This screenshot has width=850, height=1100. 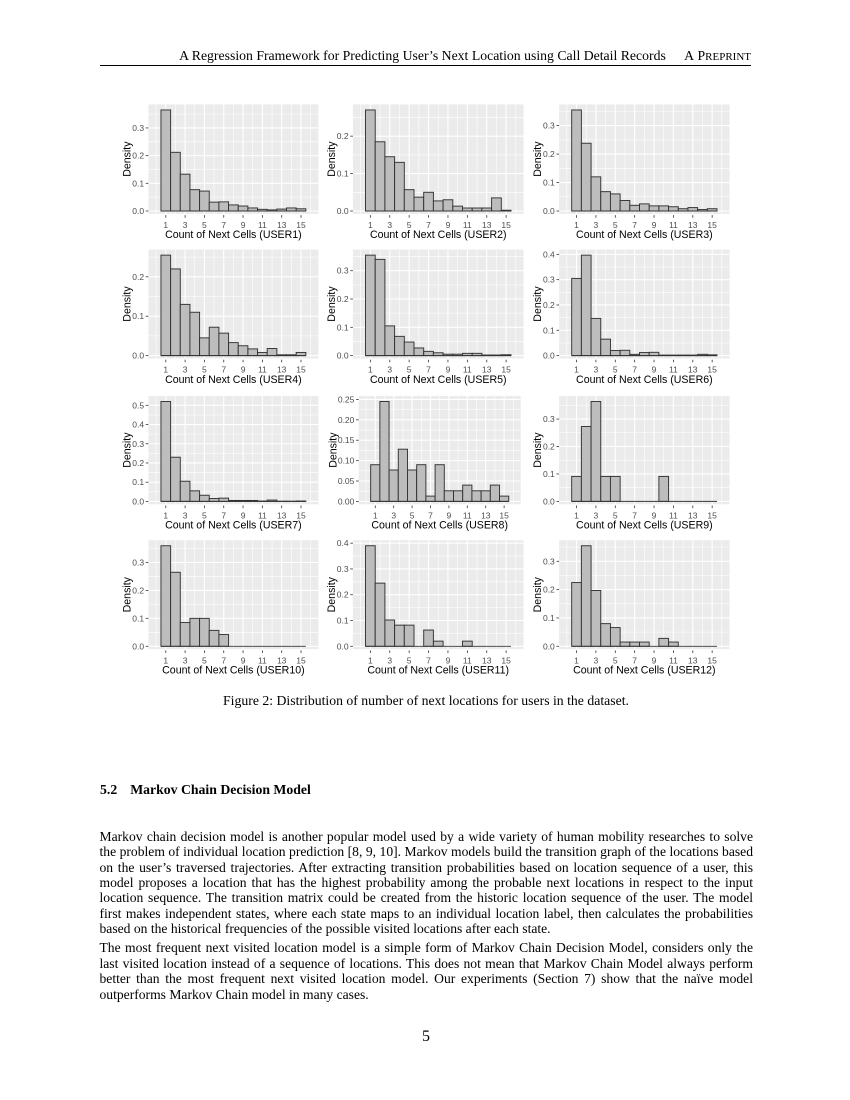 I want to click on svg-text: 0.00, so click(x=346, y=501).